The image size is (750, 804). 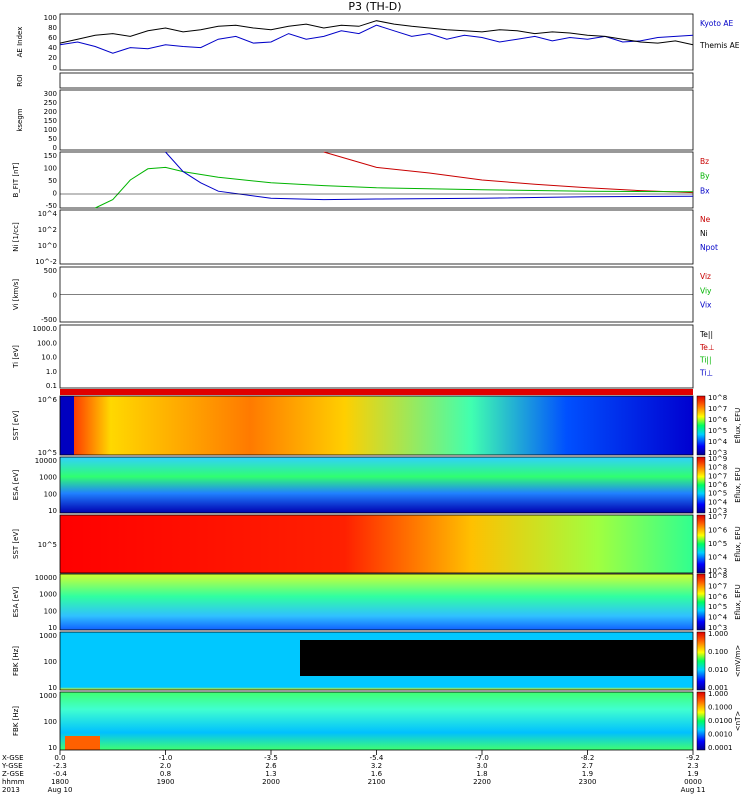 What do you see at coordinates (48, 214) in the screenshot?
I see `y-tick-label: 10^4` at bounding box center [48, 214].